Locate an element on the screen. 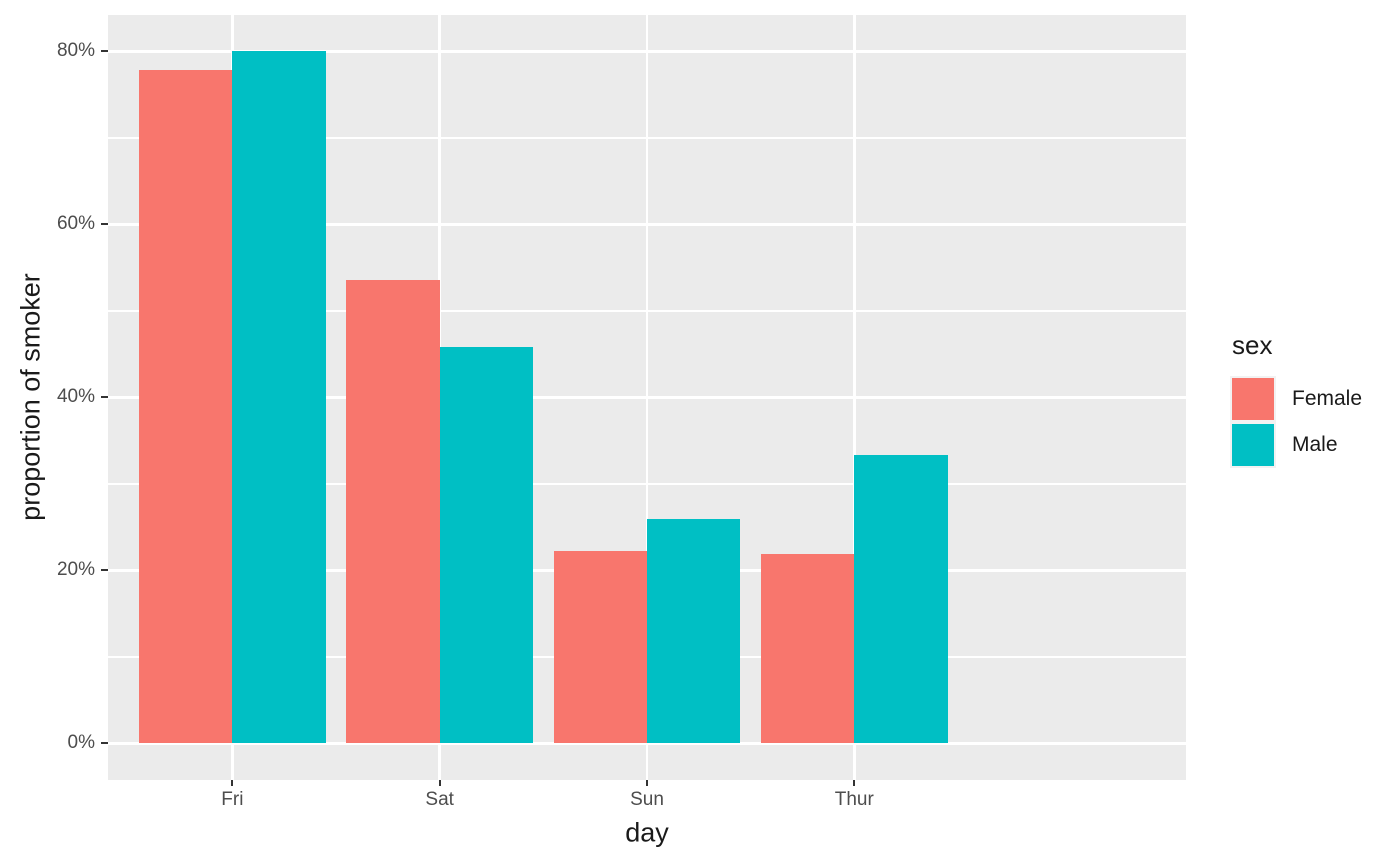  bar-thur-female is located at coordinates (808, 648).